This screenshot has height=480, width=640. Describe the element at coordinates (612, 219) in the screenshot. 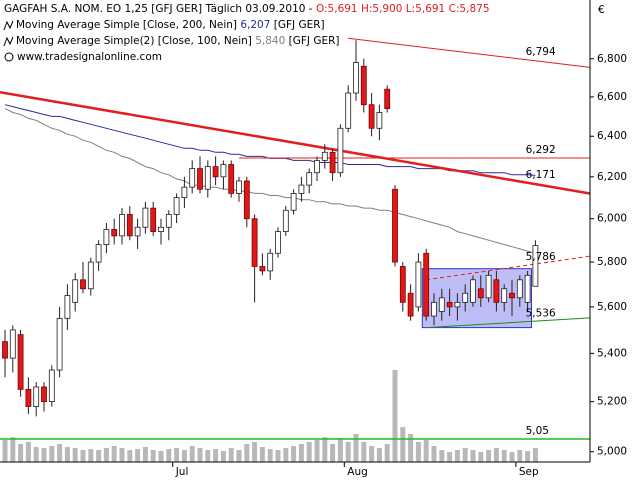

I see `y-tick-label: 6,000` at that location.